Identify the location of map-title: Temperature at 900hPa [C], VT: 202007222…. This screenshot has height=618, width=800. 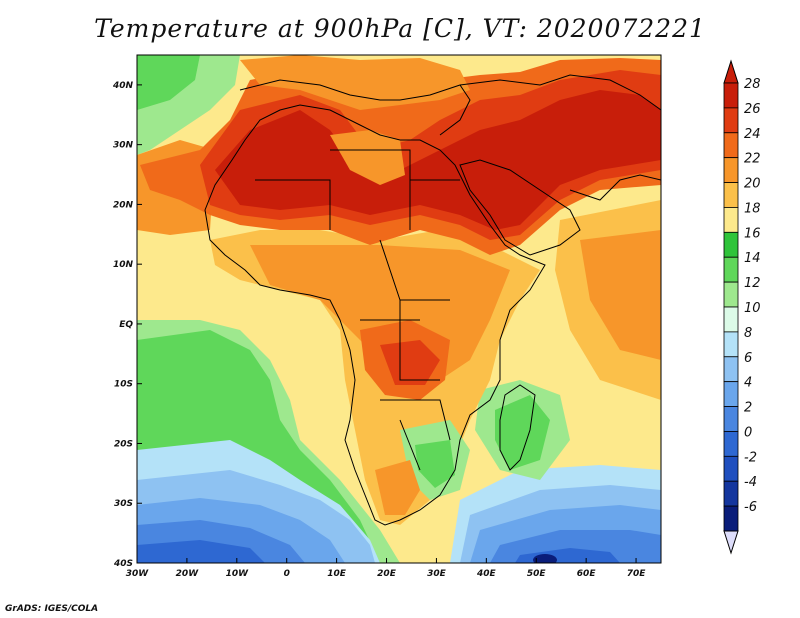
(400, 28).